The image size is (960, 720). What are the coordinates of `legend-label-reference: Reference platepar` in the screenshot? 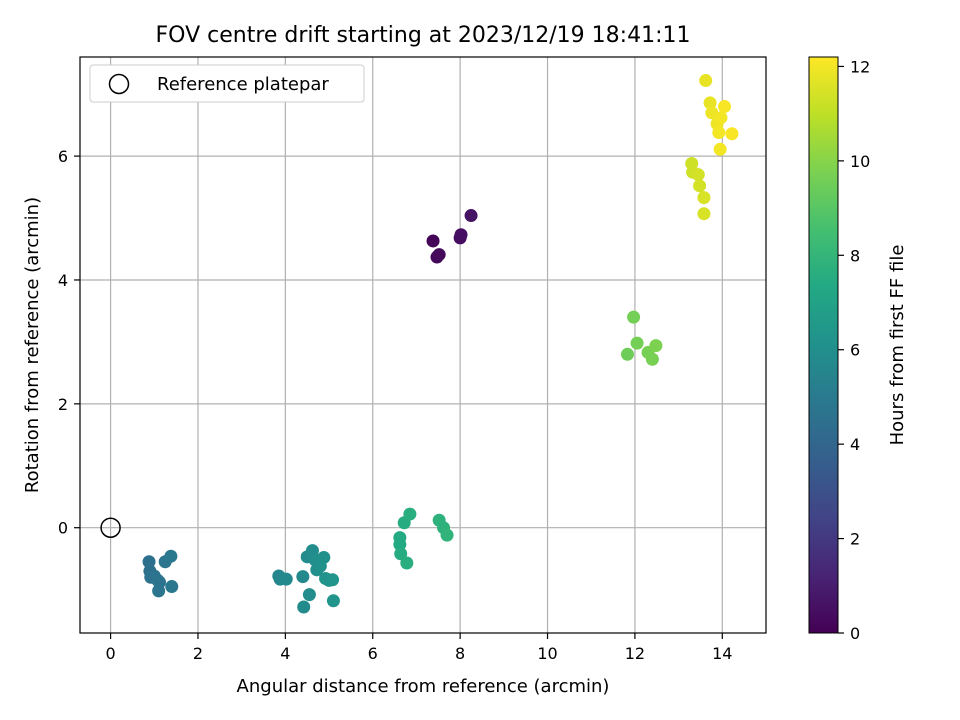 It's located at (243, 84).